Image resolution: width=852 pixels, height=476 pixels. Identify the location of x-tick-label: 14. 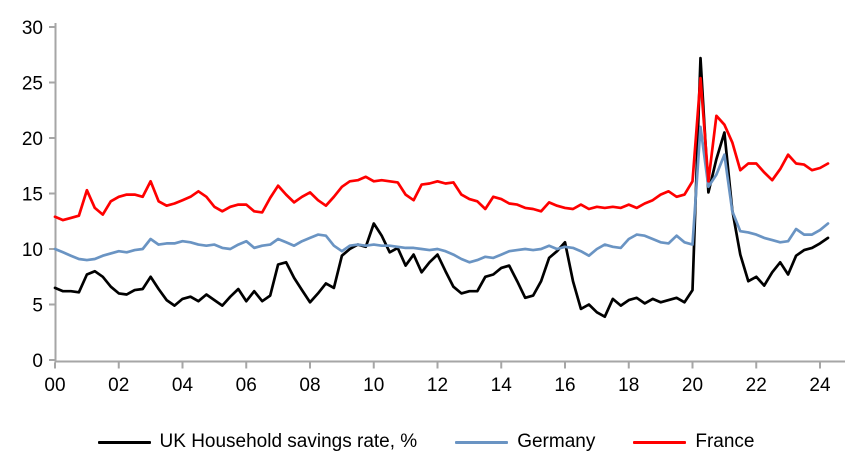
(502, 385).